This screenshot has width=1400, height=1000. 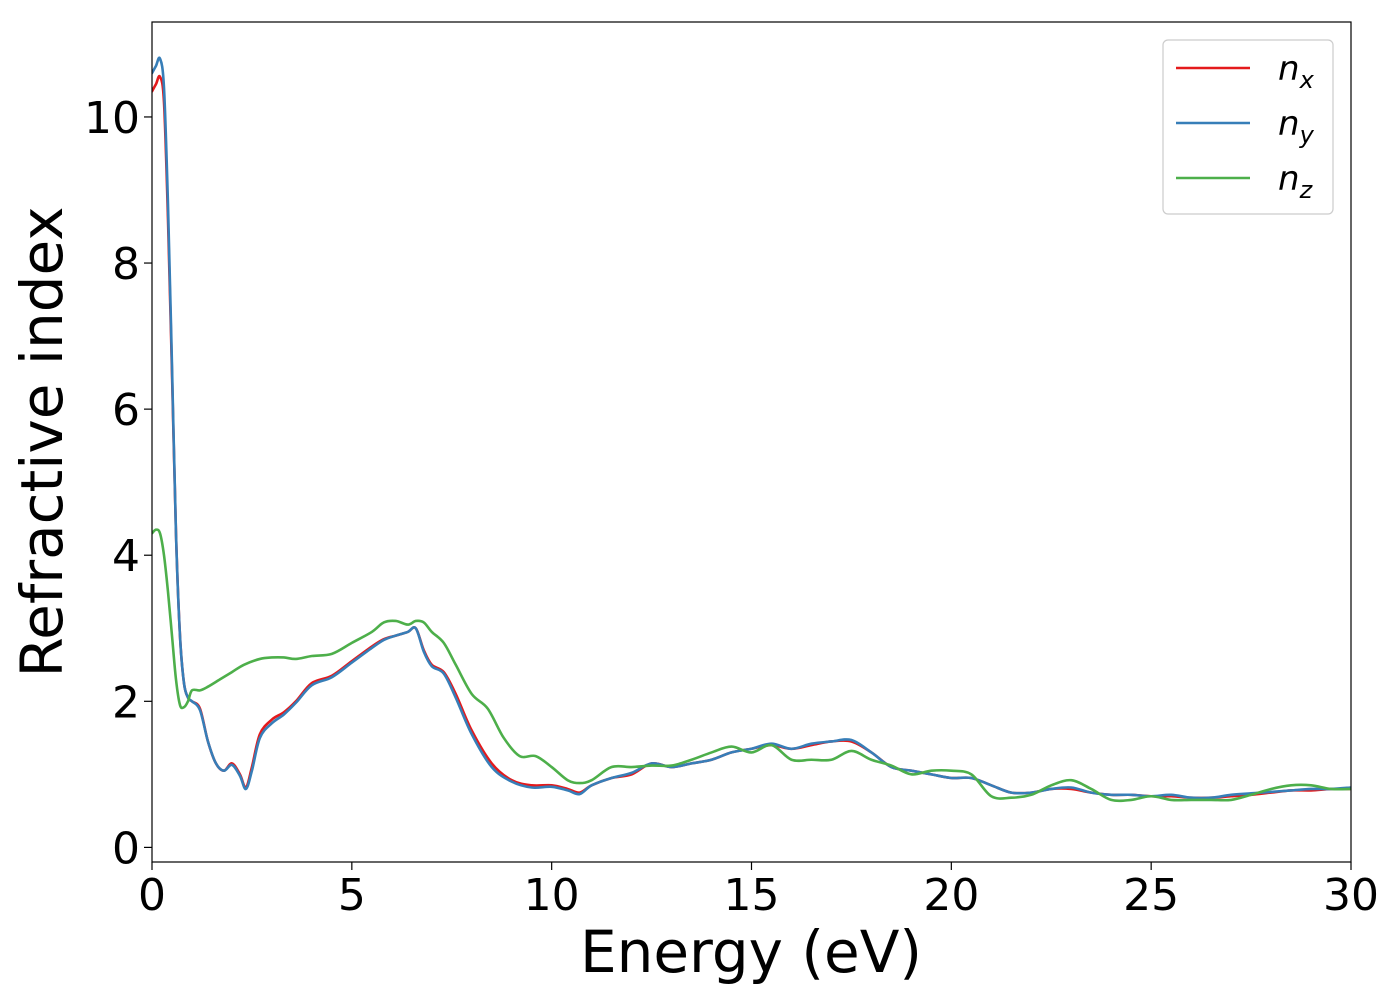 I want to click on legend-label-x: nx, so click(x=1296, y=71).